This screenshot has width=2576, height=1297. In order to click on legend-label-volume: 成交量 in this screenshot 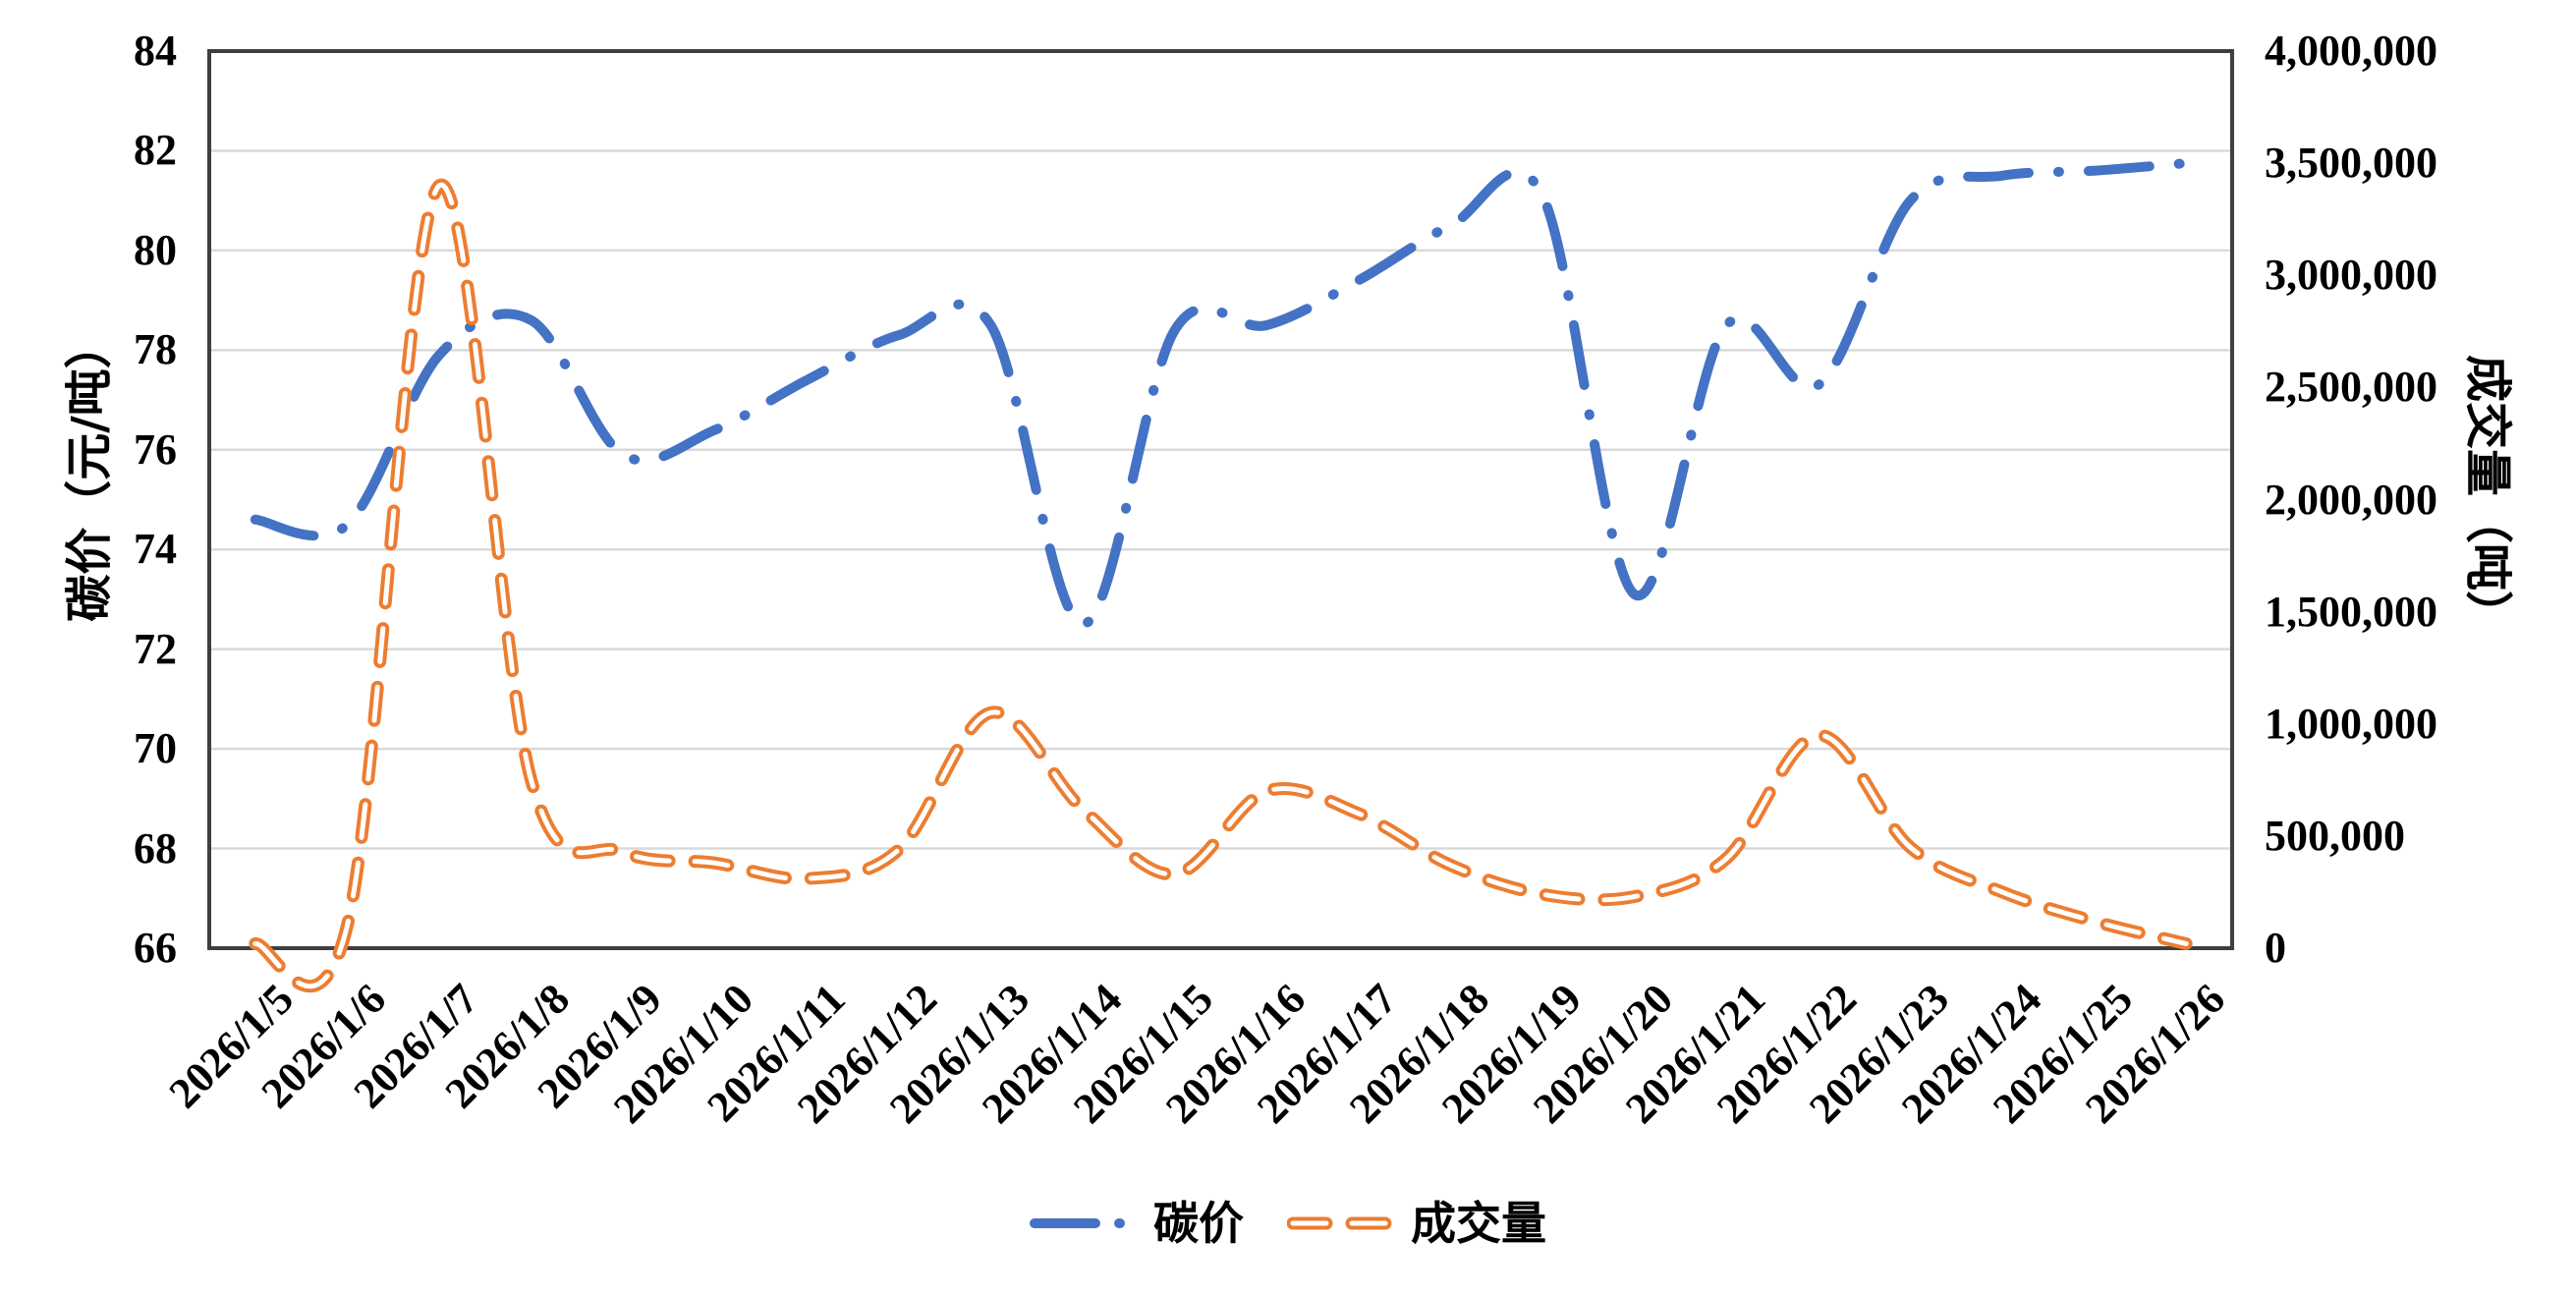, I will do `click(1478, 1223)`.